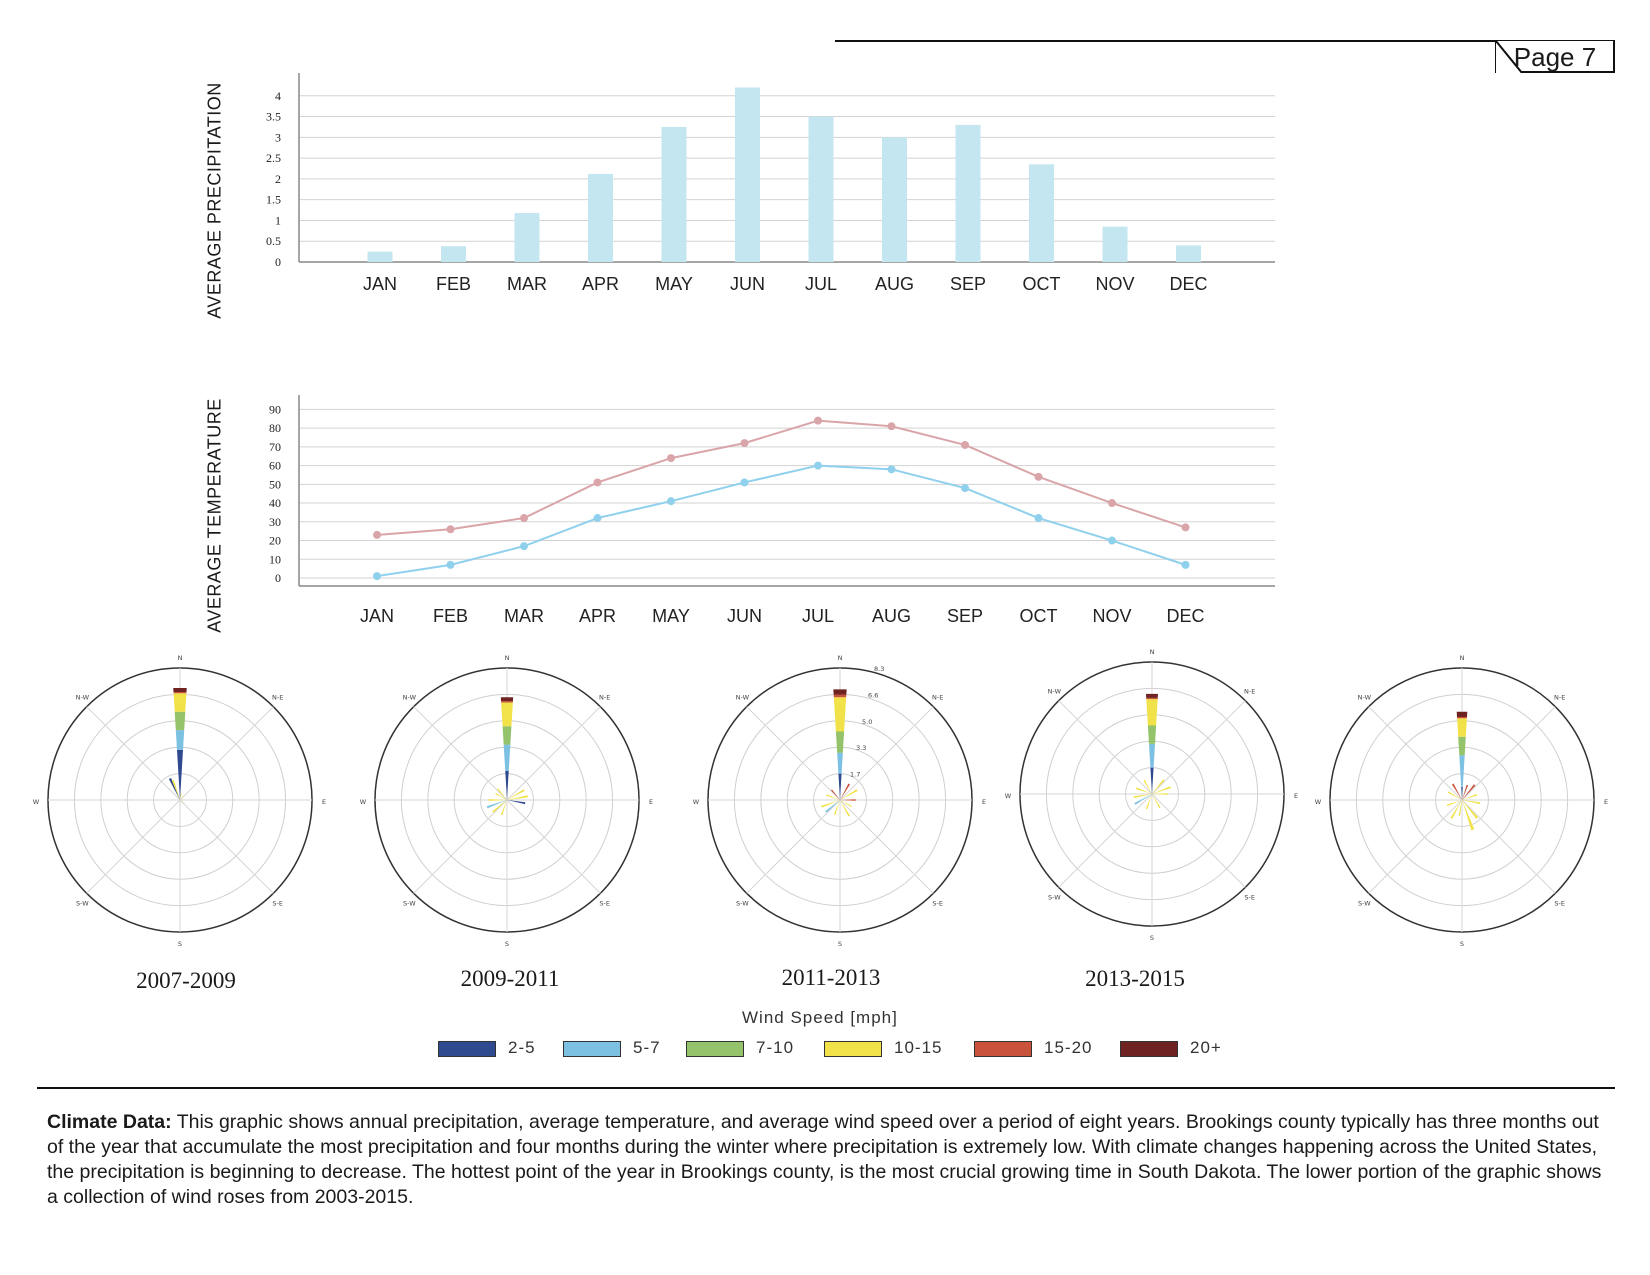 Image resolution: width=1650 pixels, height=1275 pixels. I want to click on legend-item: 10-15, so click(883, 1048).